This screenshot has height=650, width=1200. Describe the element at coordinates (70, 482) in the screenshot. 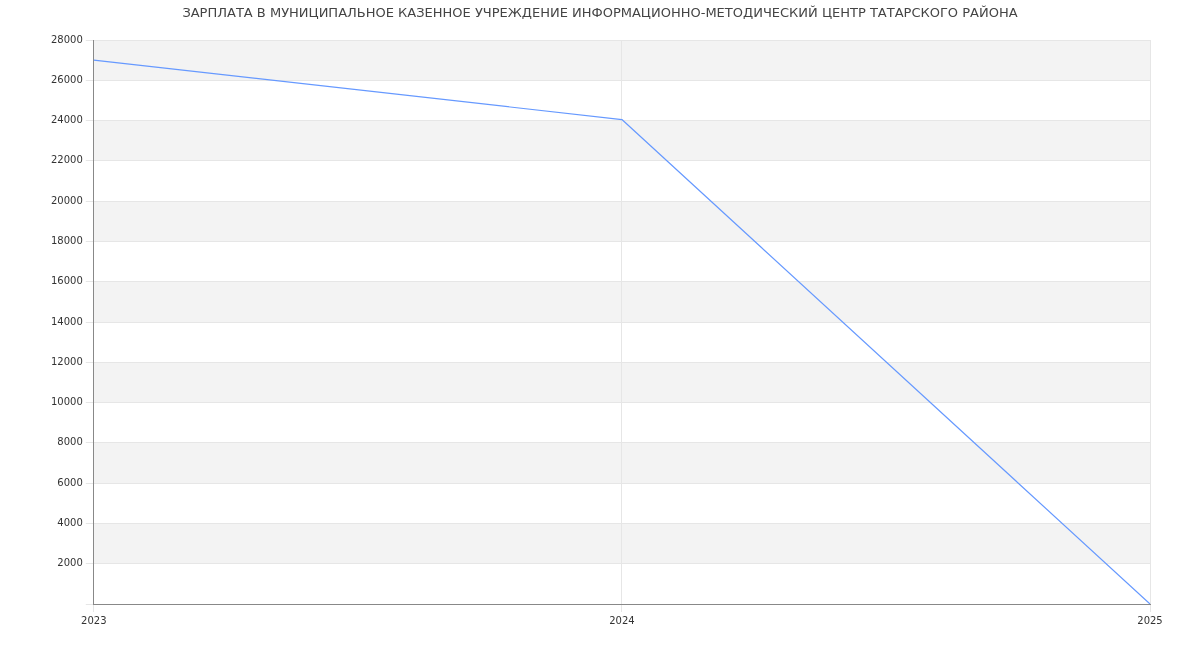

I see `y-tick-label: 6000` at that location.